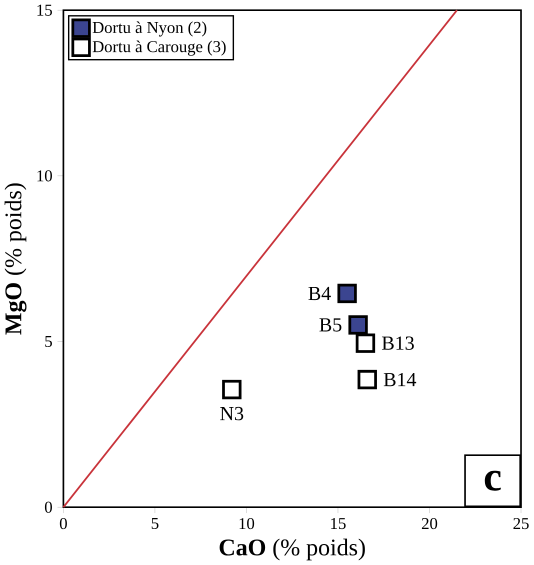 The image size is (534, 565). Describe the element at coordinates (44, 10) in the screenshot. I see `y-tick-label: 15` at that location.